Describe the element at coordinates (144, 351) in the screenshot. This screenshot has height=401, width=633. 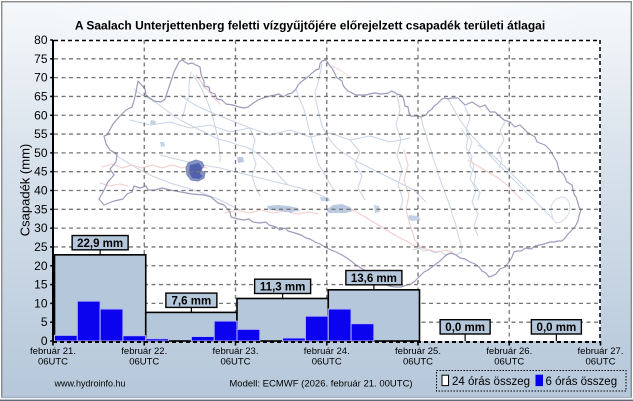
I see `svg-text: február 22.` at that location.